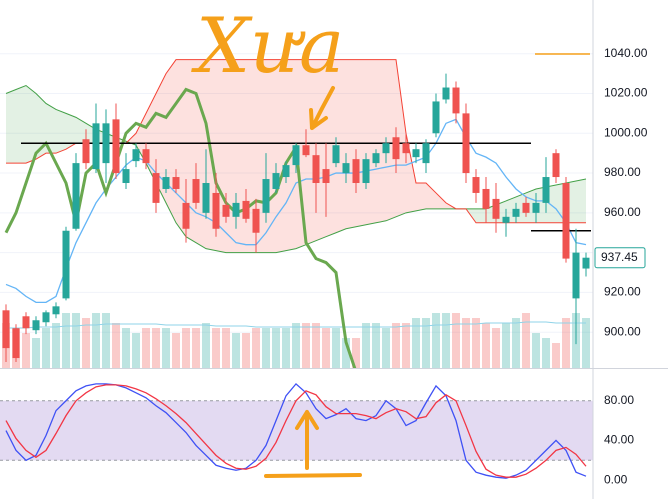 The width and height of the screenshot is (668, 499). What do you see at coordinates (619, 257) in the screenshot?
I see `price-label: 937.45` at bounding box center [619, 257].